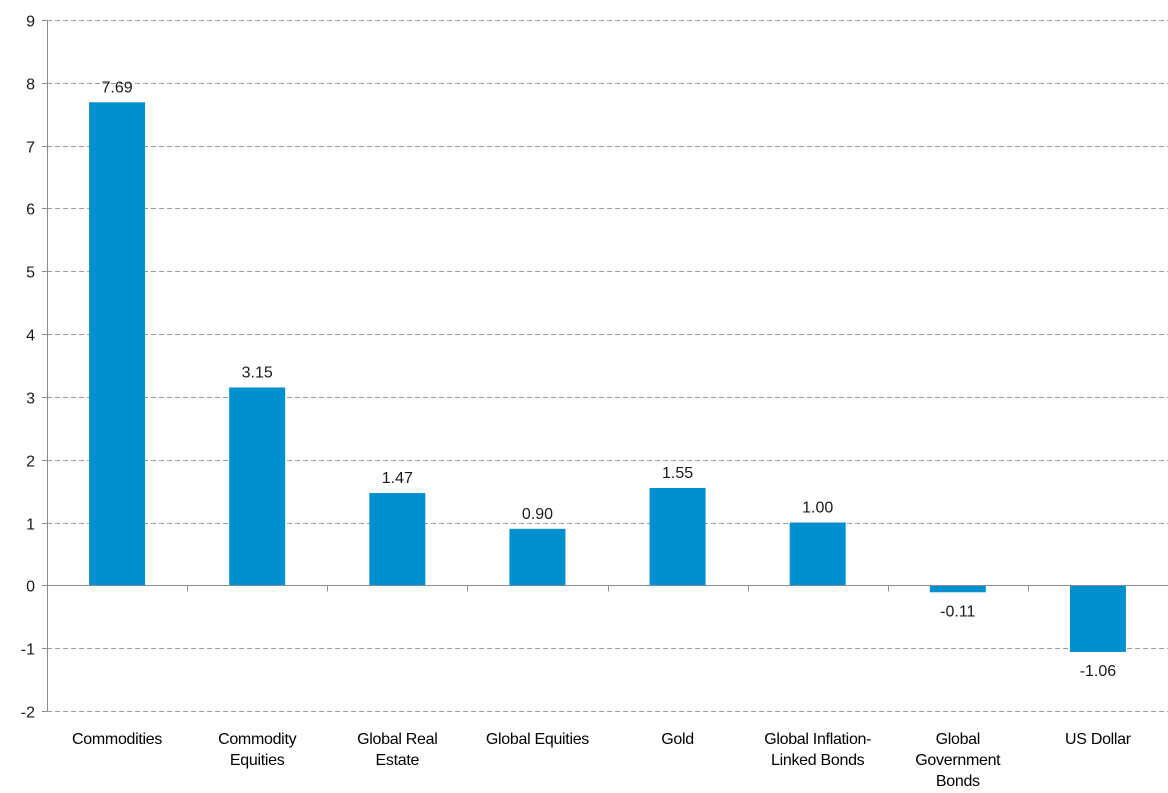  Describe the element at coordinates (30, 148) in the screenshot. I see `y-tick-label: 7` at that location.